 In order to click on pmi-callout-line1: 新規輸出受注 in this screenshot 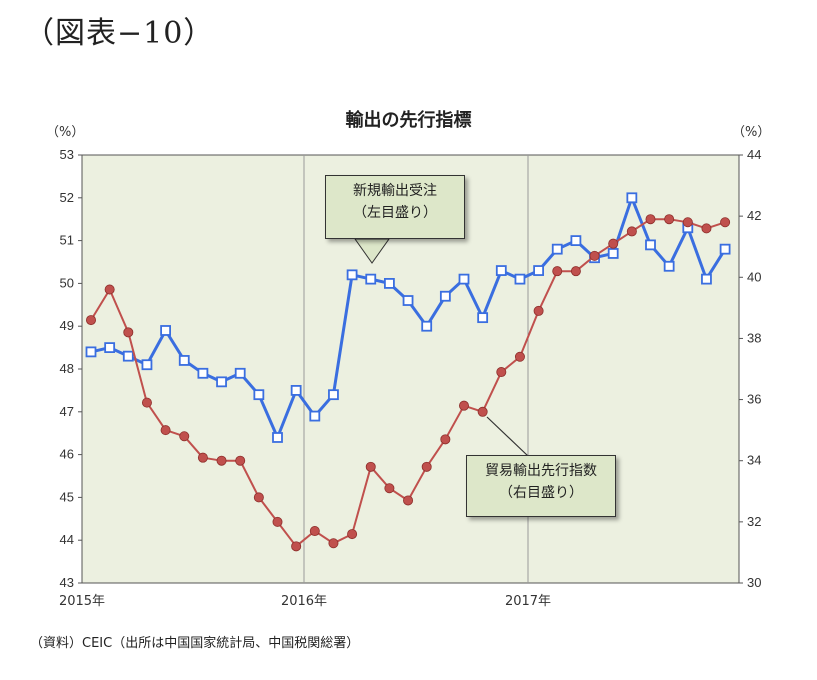, I will do `click(395, 191)`.